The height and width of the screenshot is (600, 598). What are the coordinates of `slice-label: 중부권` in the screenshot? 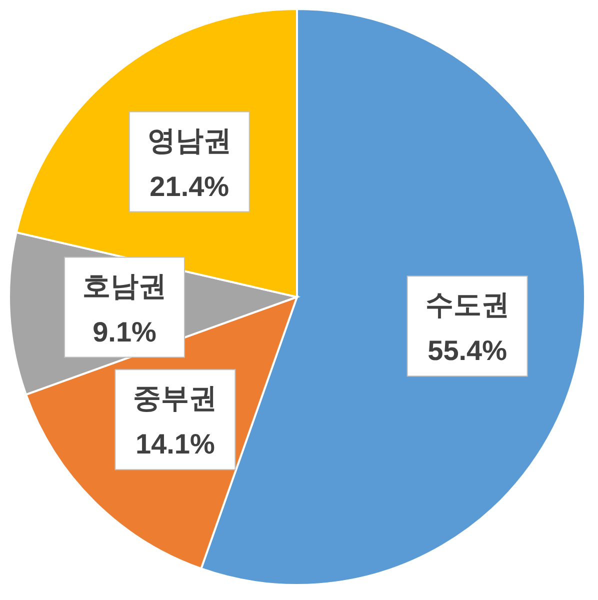 It's located at (175, 398).